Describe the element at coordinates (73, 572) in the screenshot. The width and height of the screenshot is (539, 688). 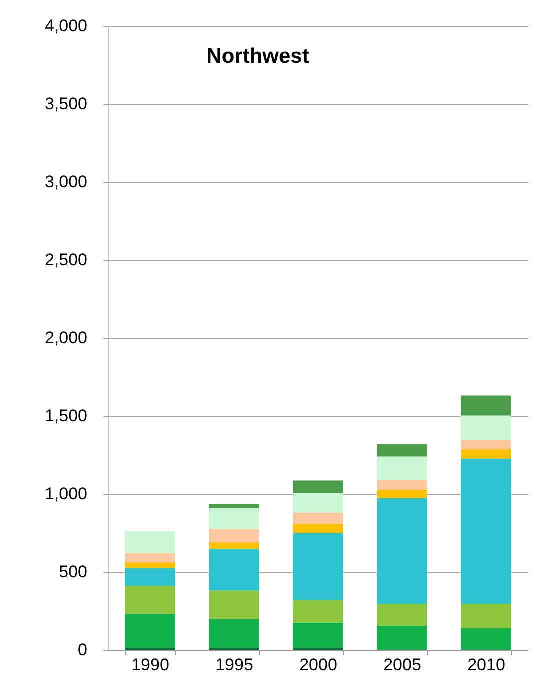
I see `y-tick-label: 500` at that location.